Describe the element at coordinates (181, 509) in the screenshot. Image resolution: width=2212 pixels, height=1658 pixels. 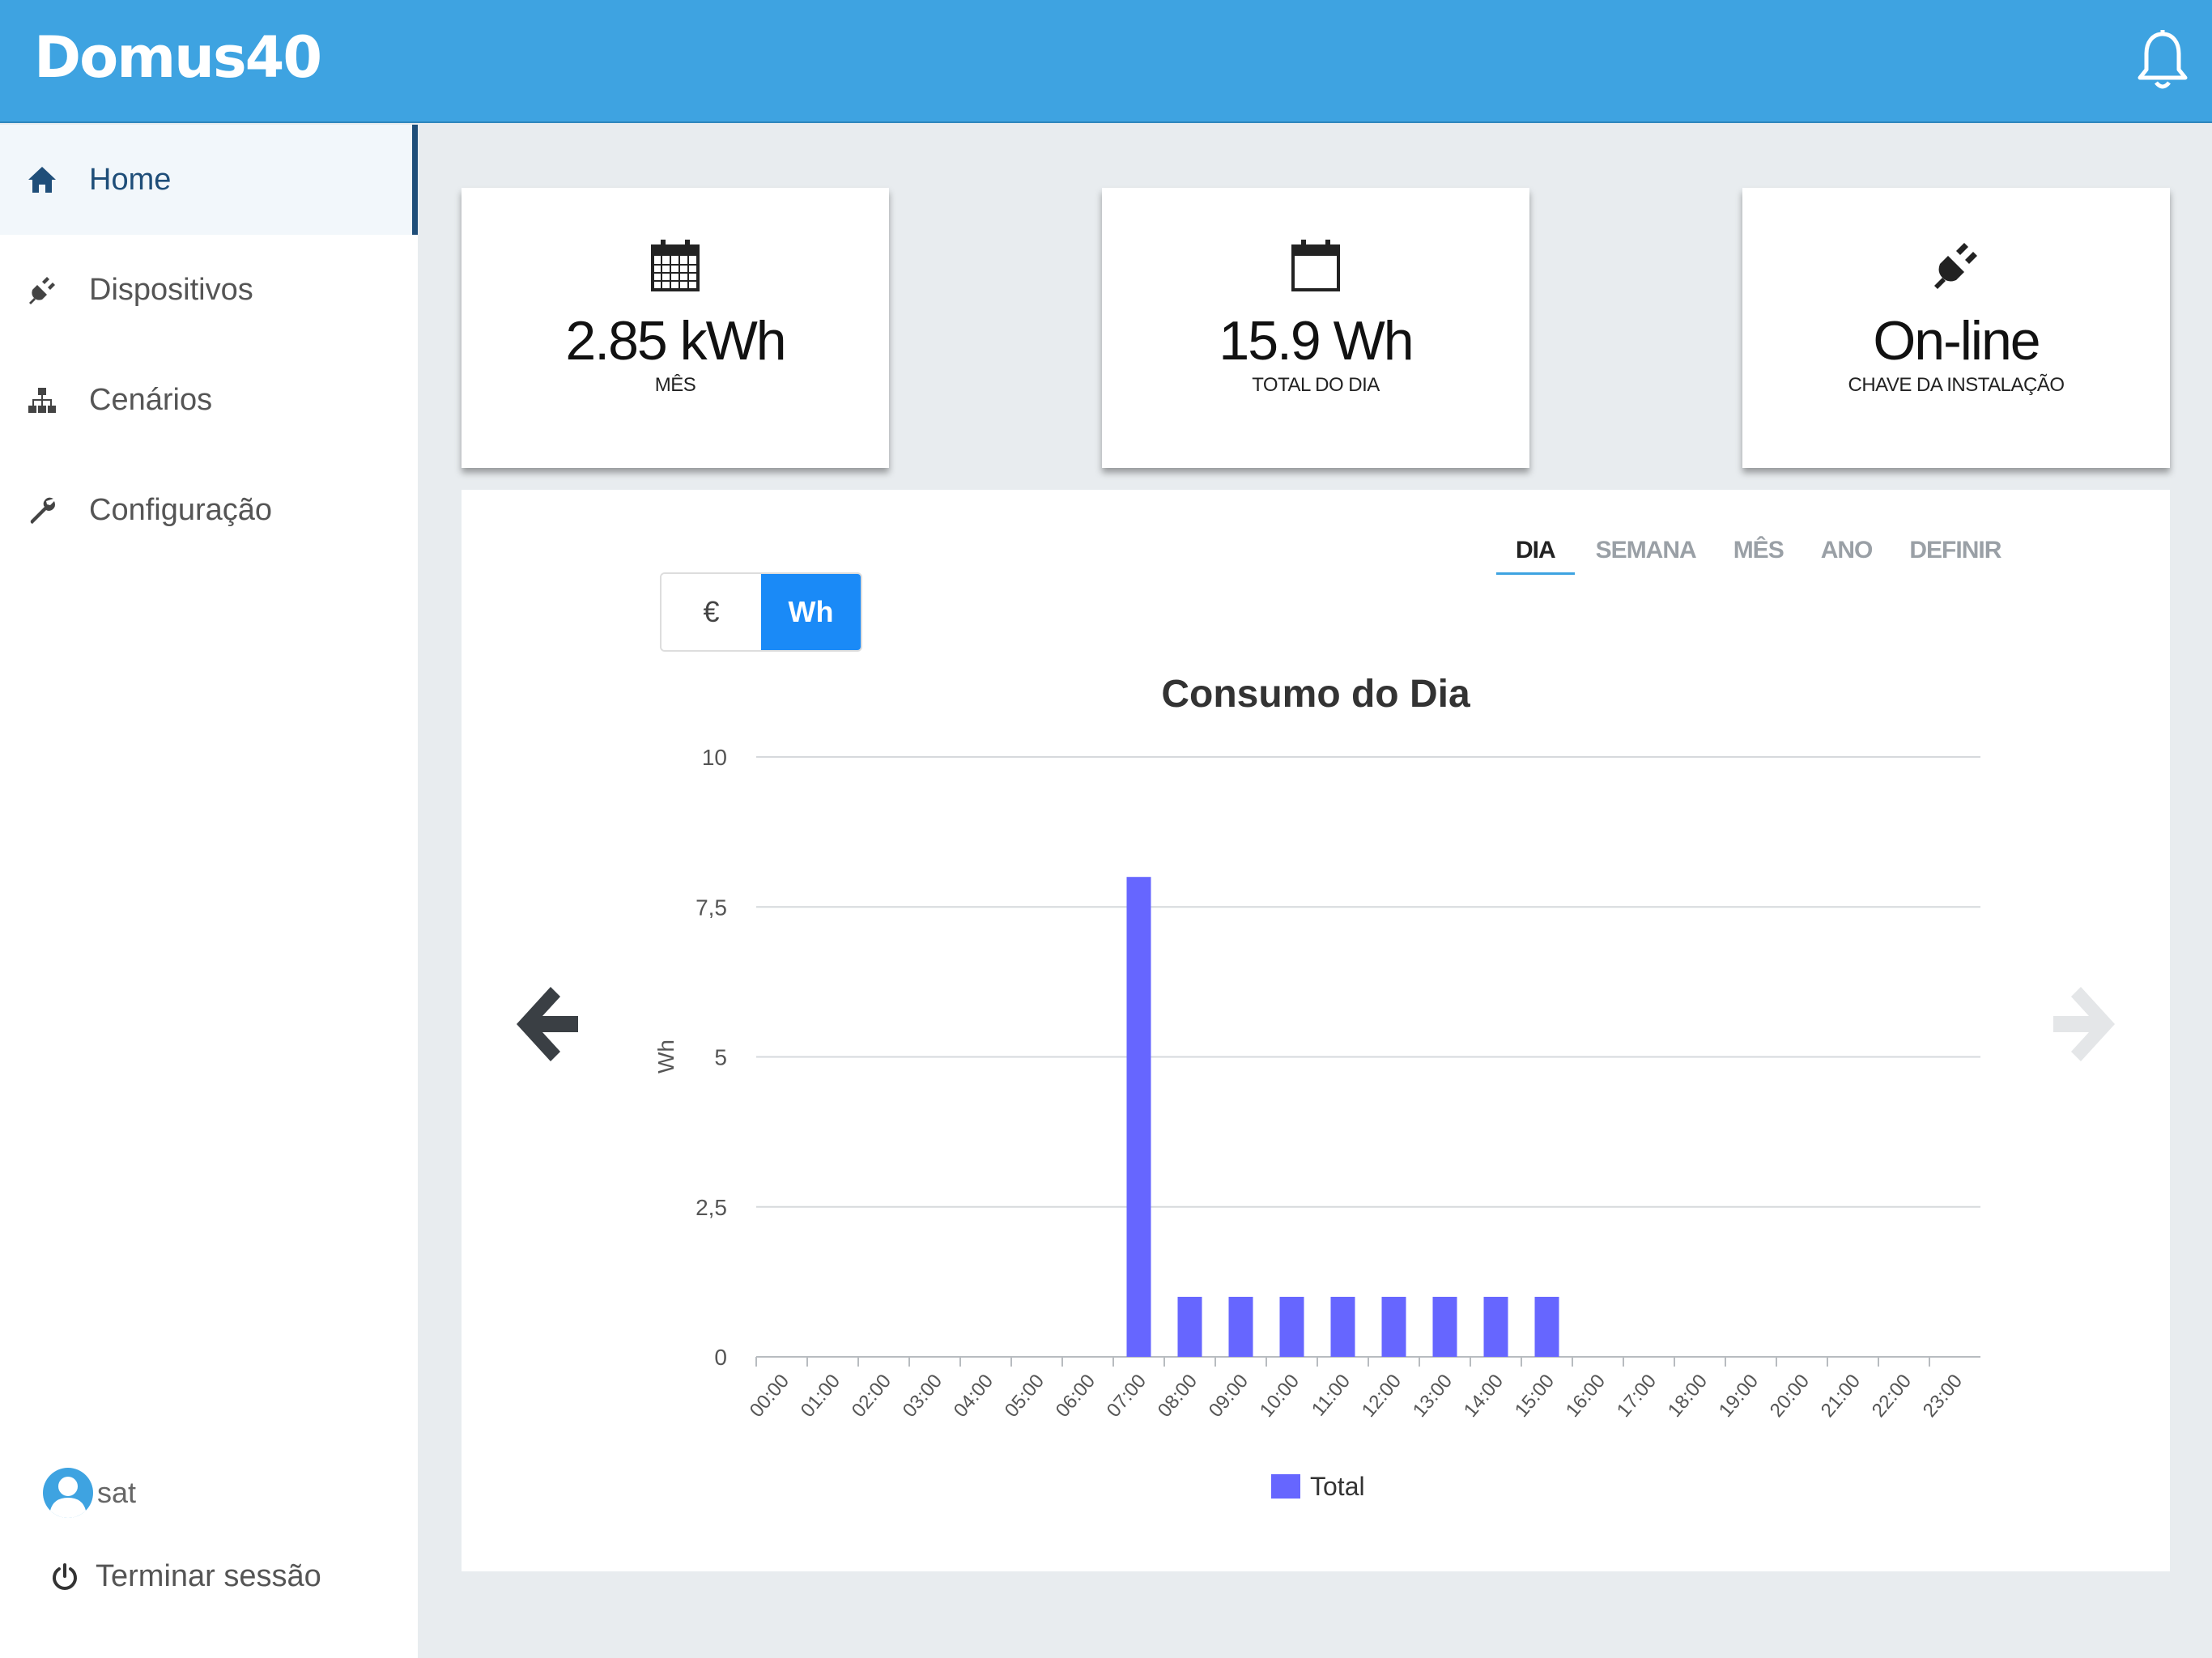
I see `sidebar-item-label: Configuração` at that location.